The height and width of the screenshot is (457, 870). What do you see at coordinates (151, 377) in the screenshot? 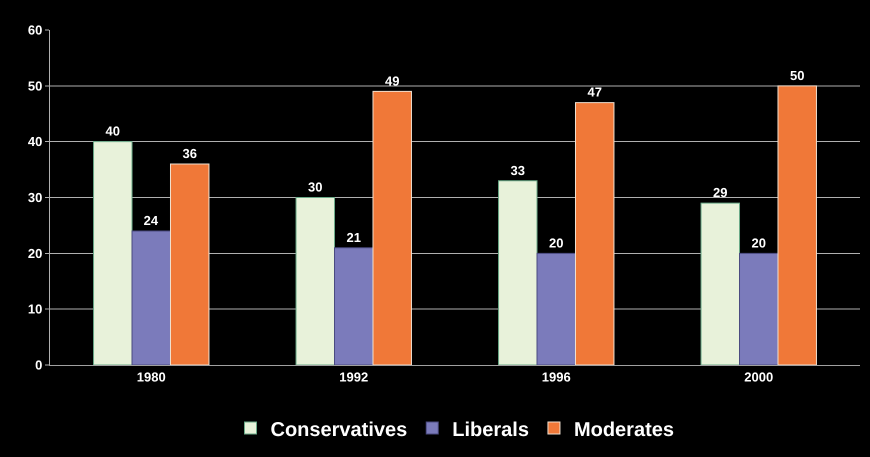
I see `x-tick-label: 1980` at bounding box center [151, 377].